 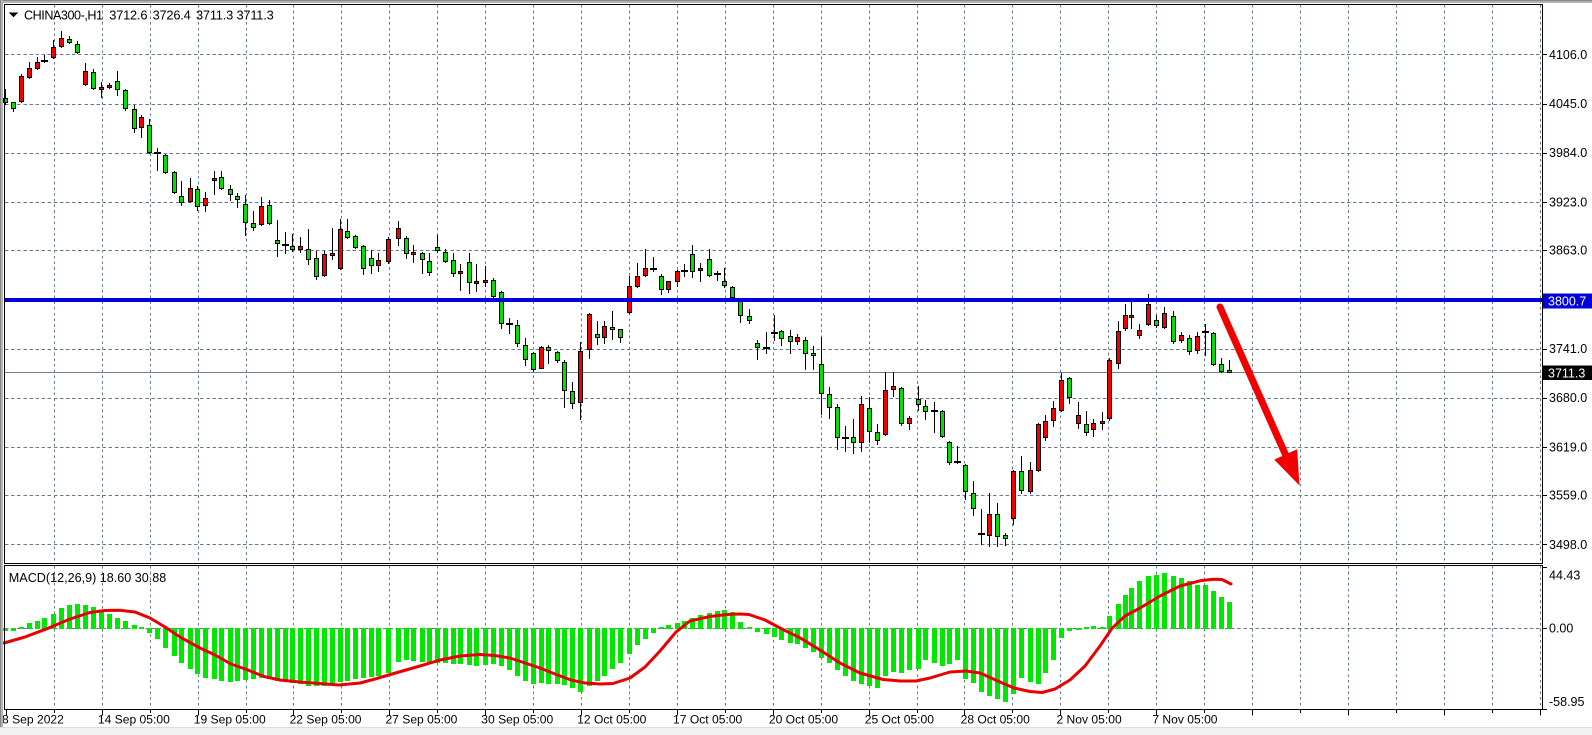 What do you see at coordinates (1088, 720) in the screenshot?
I see `svg-text: 2 Nov 05:00` at bounding box center [1088, 720].